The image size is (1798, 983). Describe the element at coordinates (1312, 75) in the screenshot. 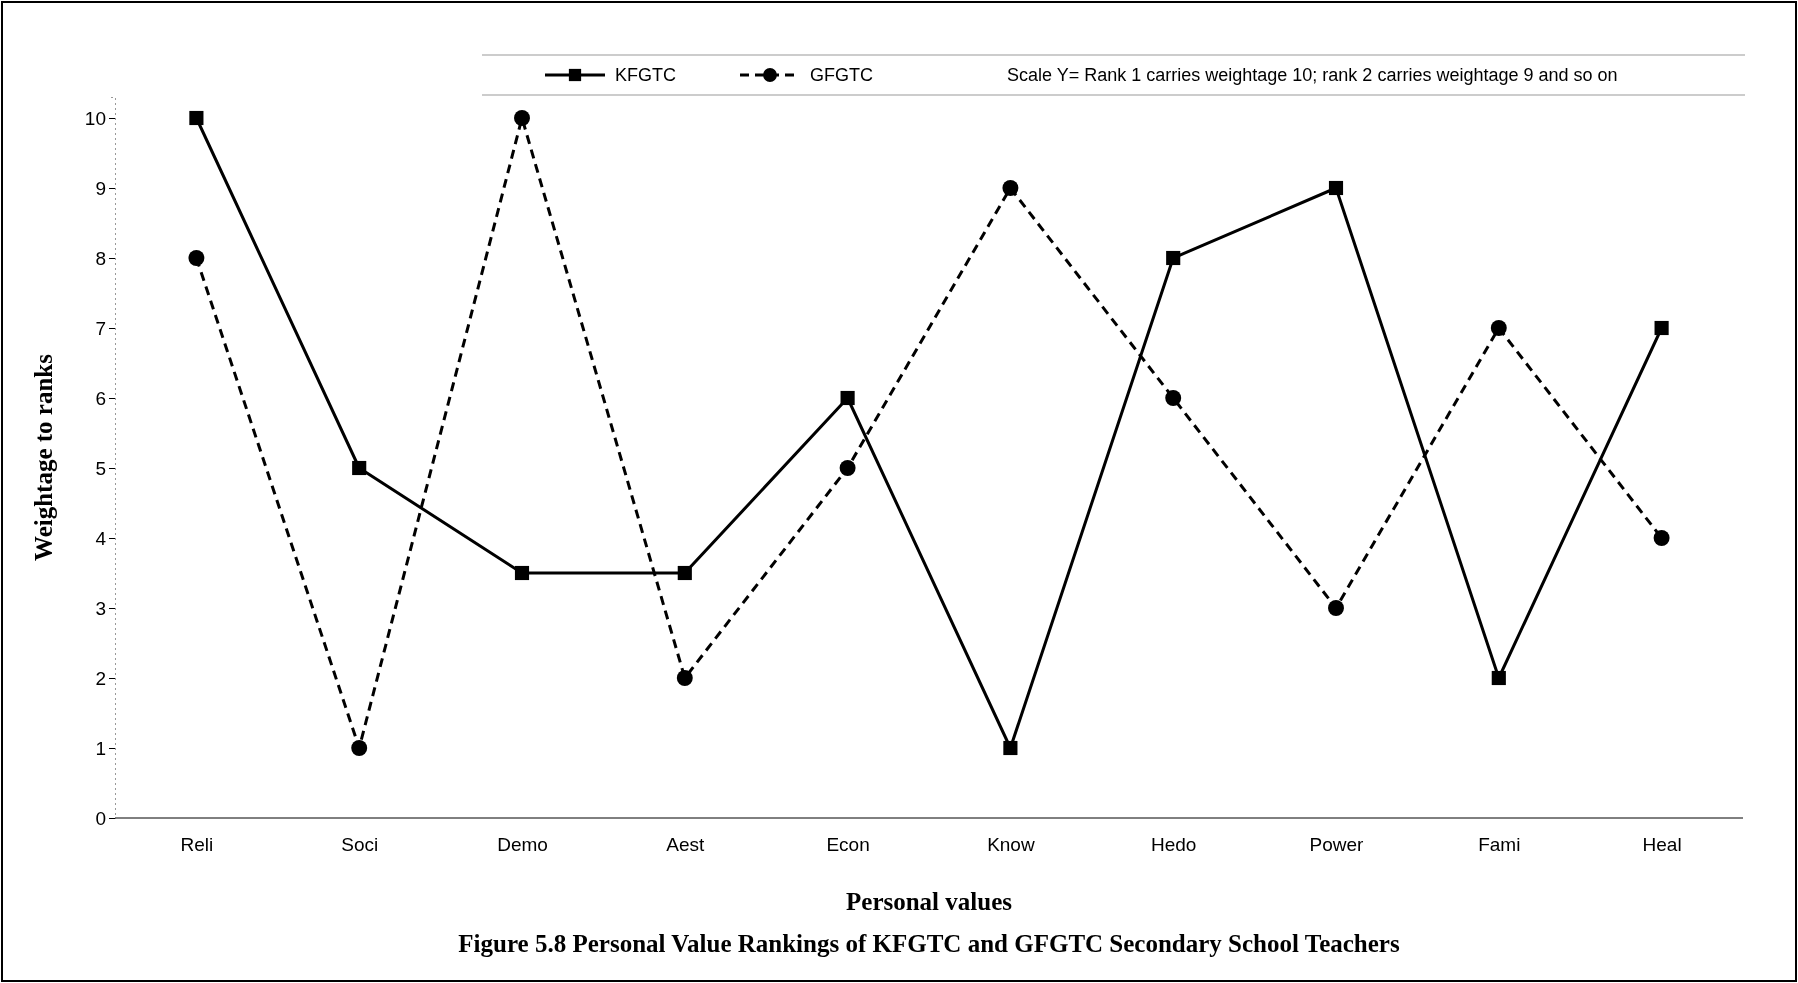

I see `text: Scale Y= Rank 1 carries weightage 10; rank 2 carries weightage 9 and so on` at that location.